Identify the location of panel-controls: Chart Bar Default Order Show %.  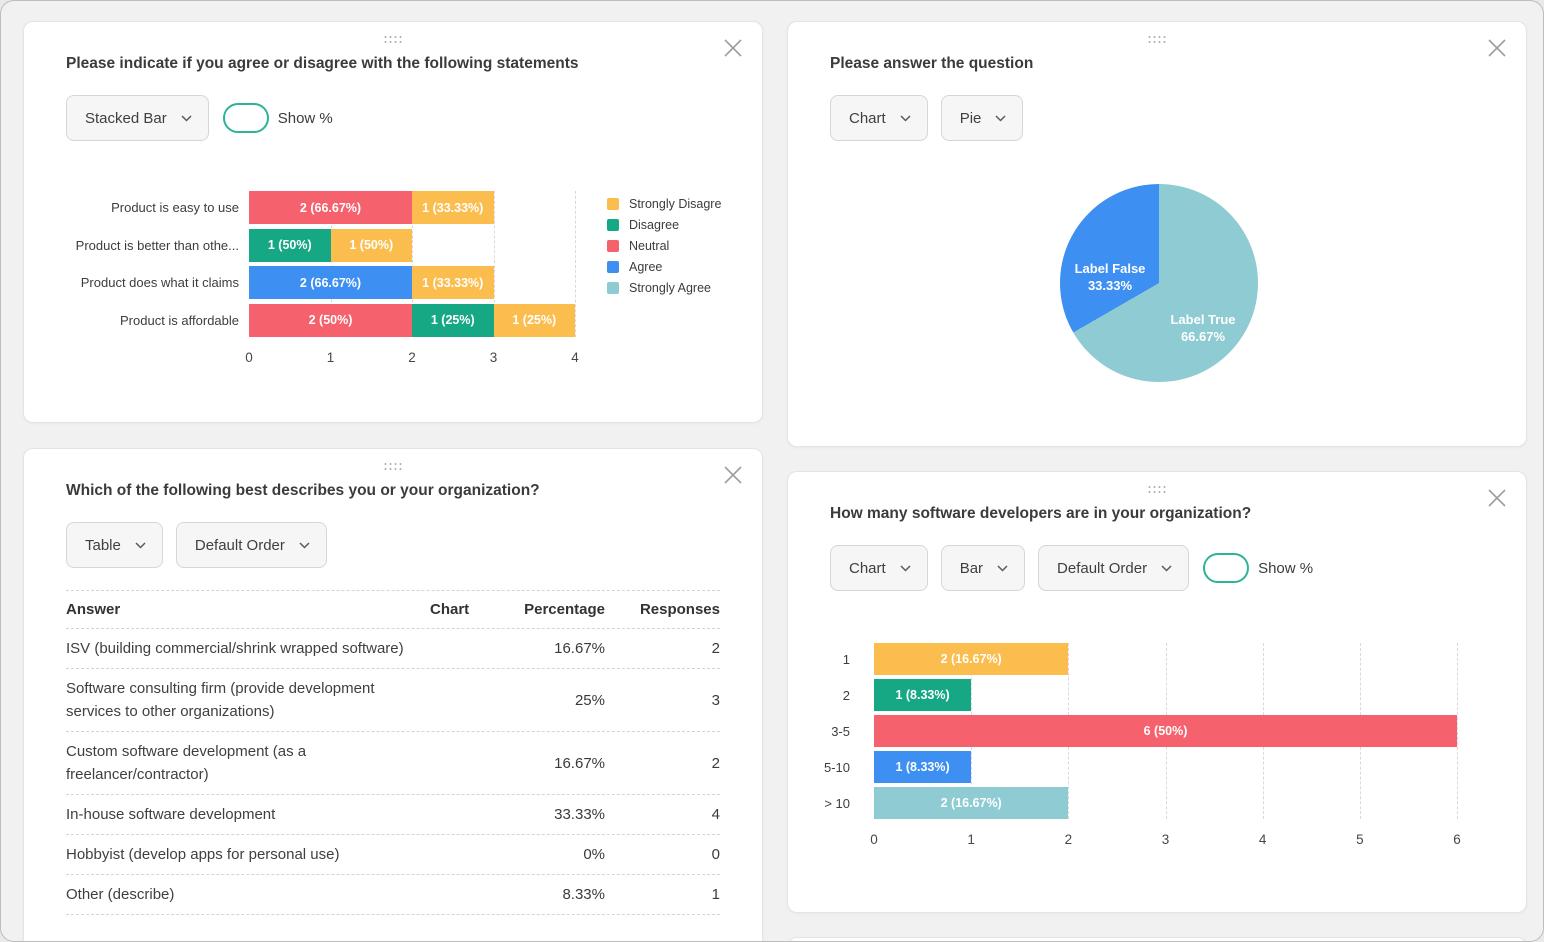
(1157, 568).